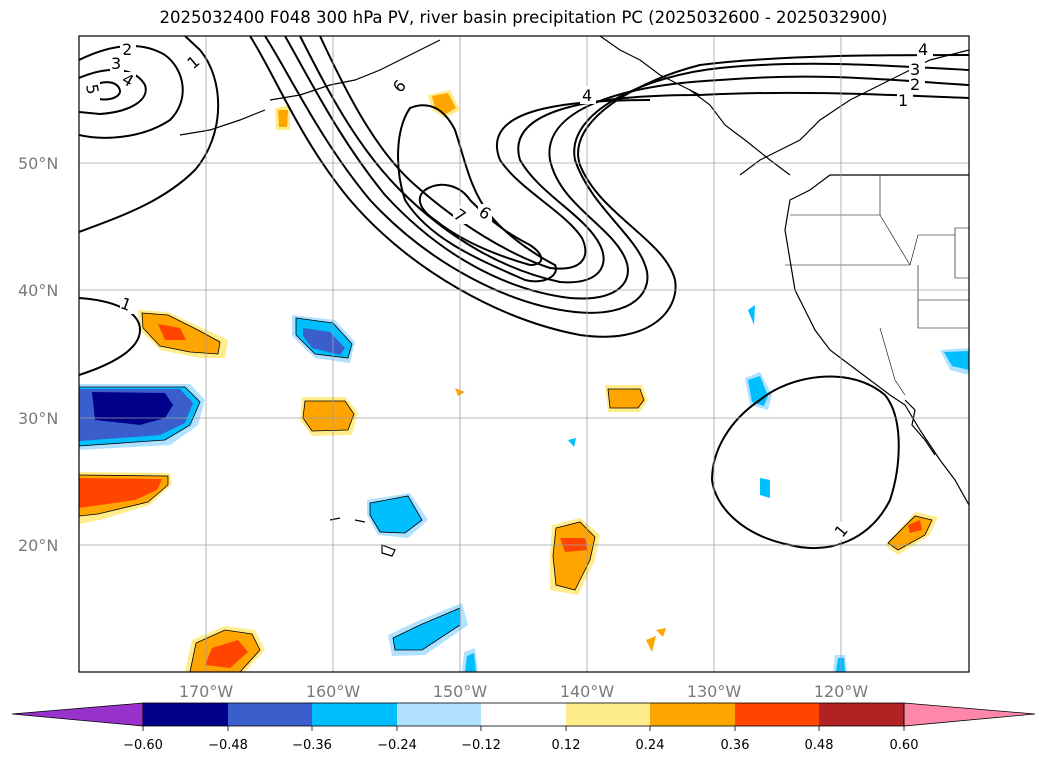 The image size is (1047, 765). Describe the element at coordinates (841, 691) in the screenshot. I see `lon-label: 120°W` at that location.